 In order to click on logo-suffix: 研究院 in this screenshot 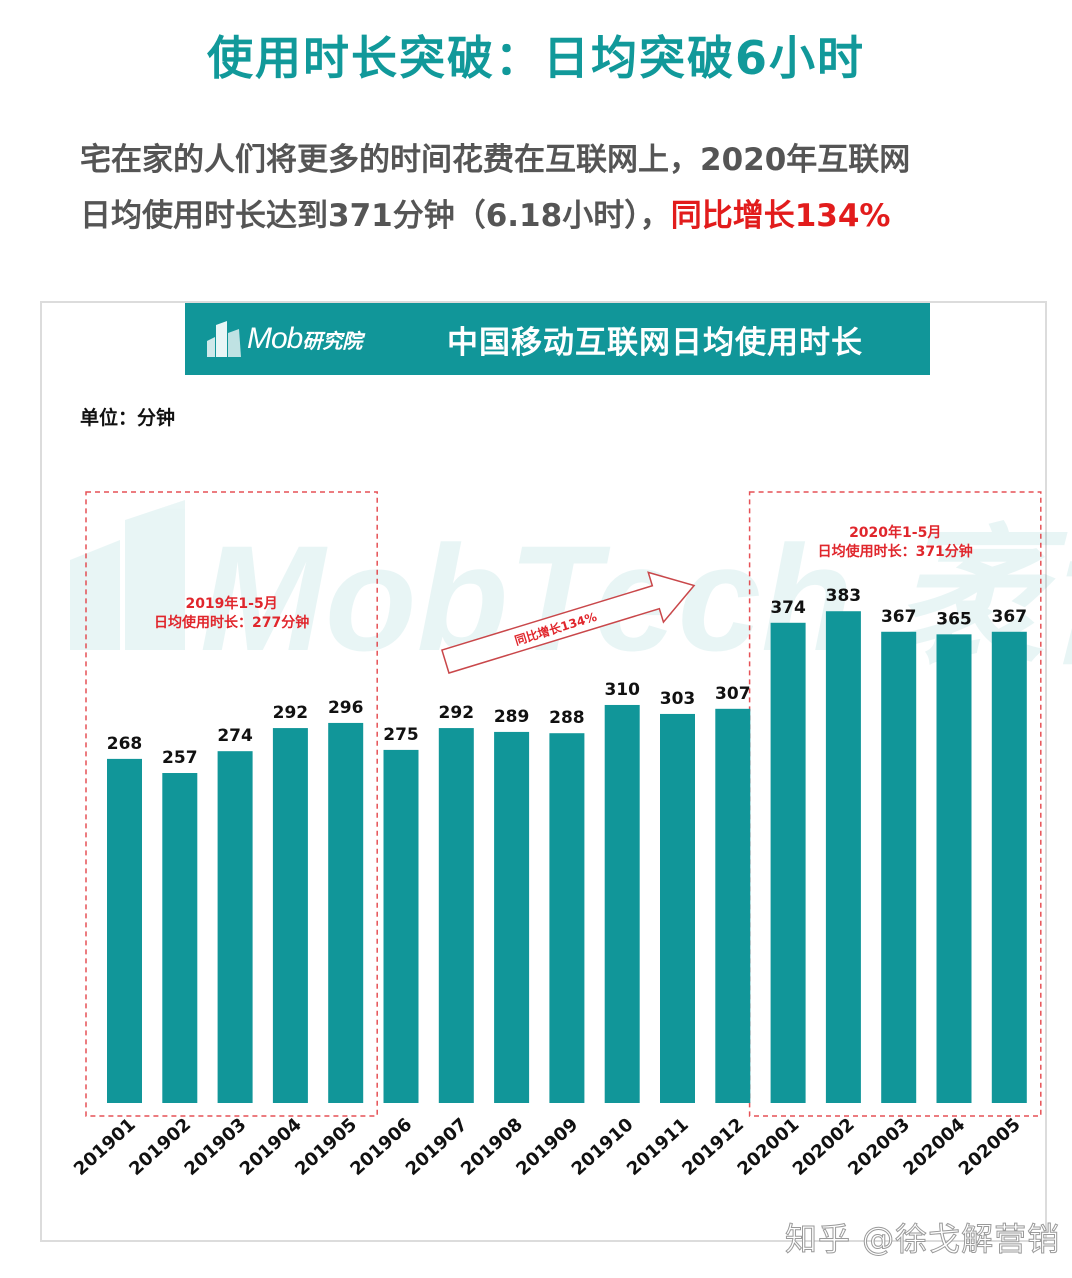, I will do `click(332, 340)`.